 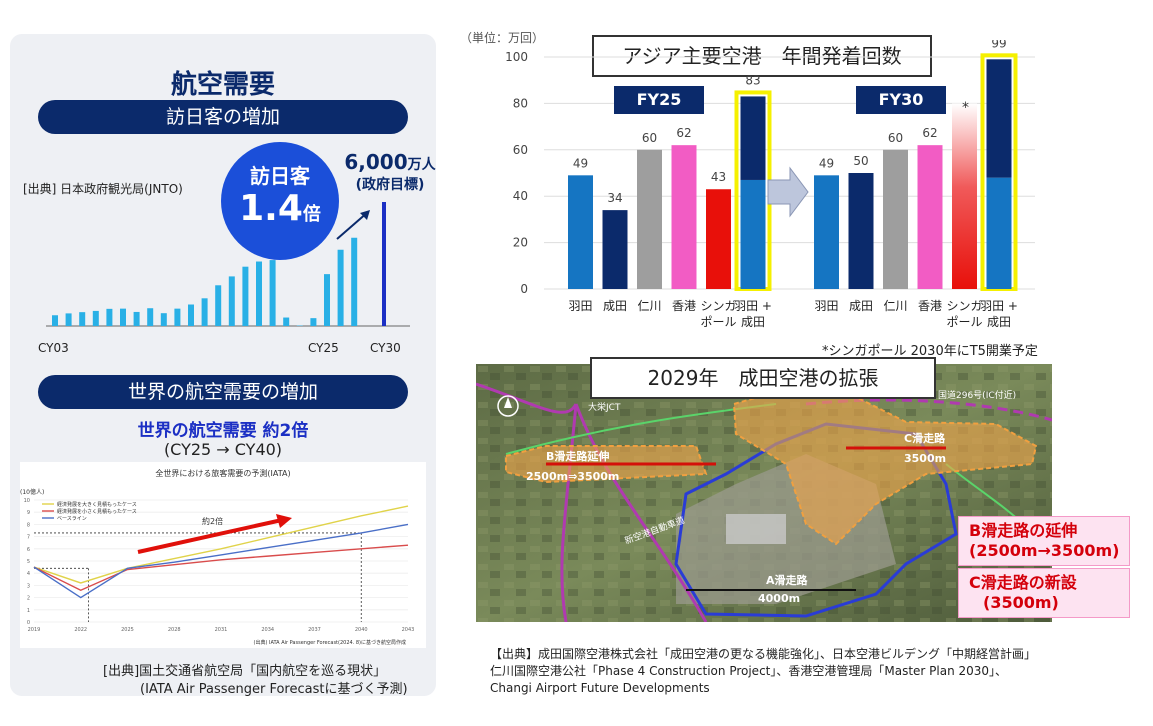 What do you see at coordinates (999, 306) in the screenshot?
I see `asia-category-label: 羽田 +` at bounding box center [999, 306].